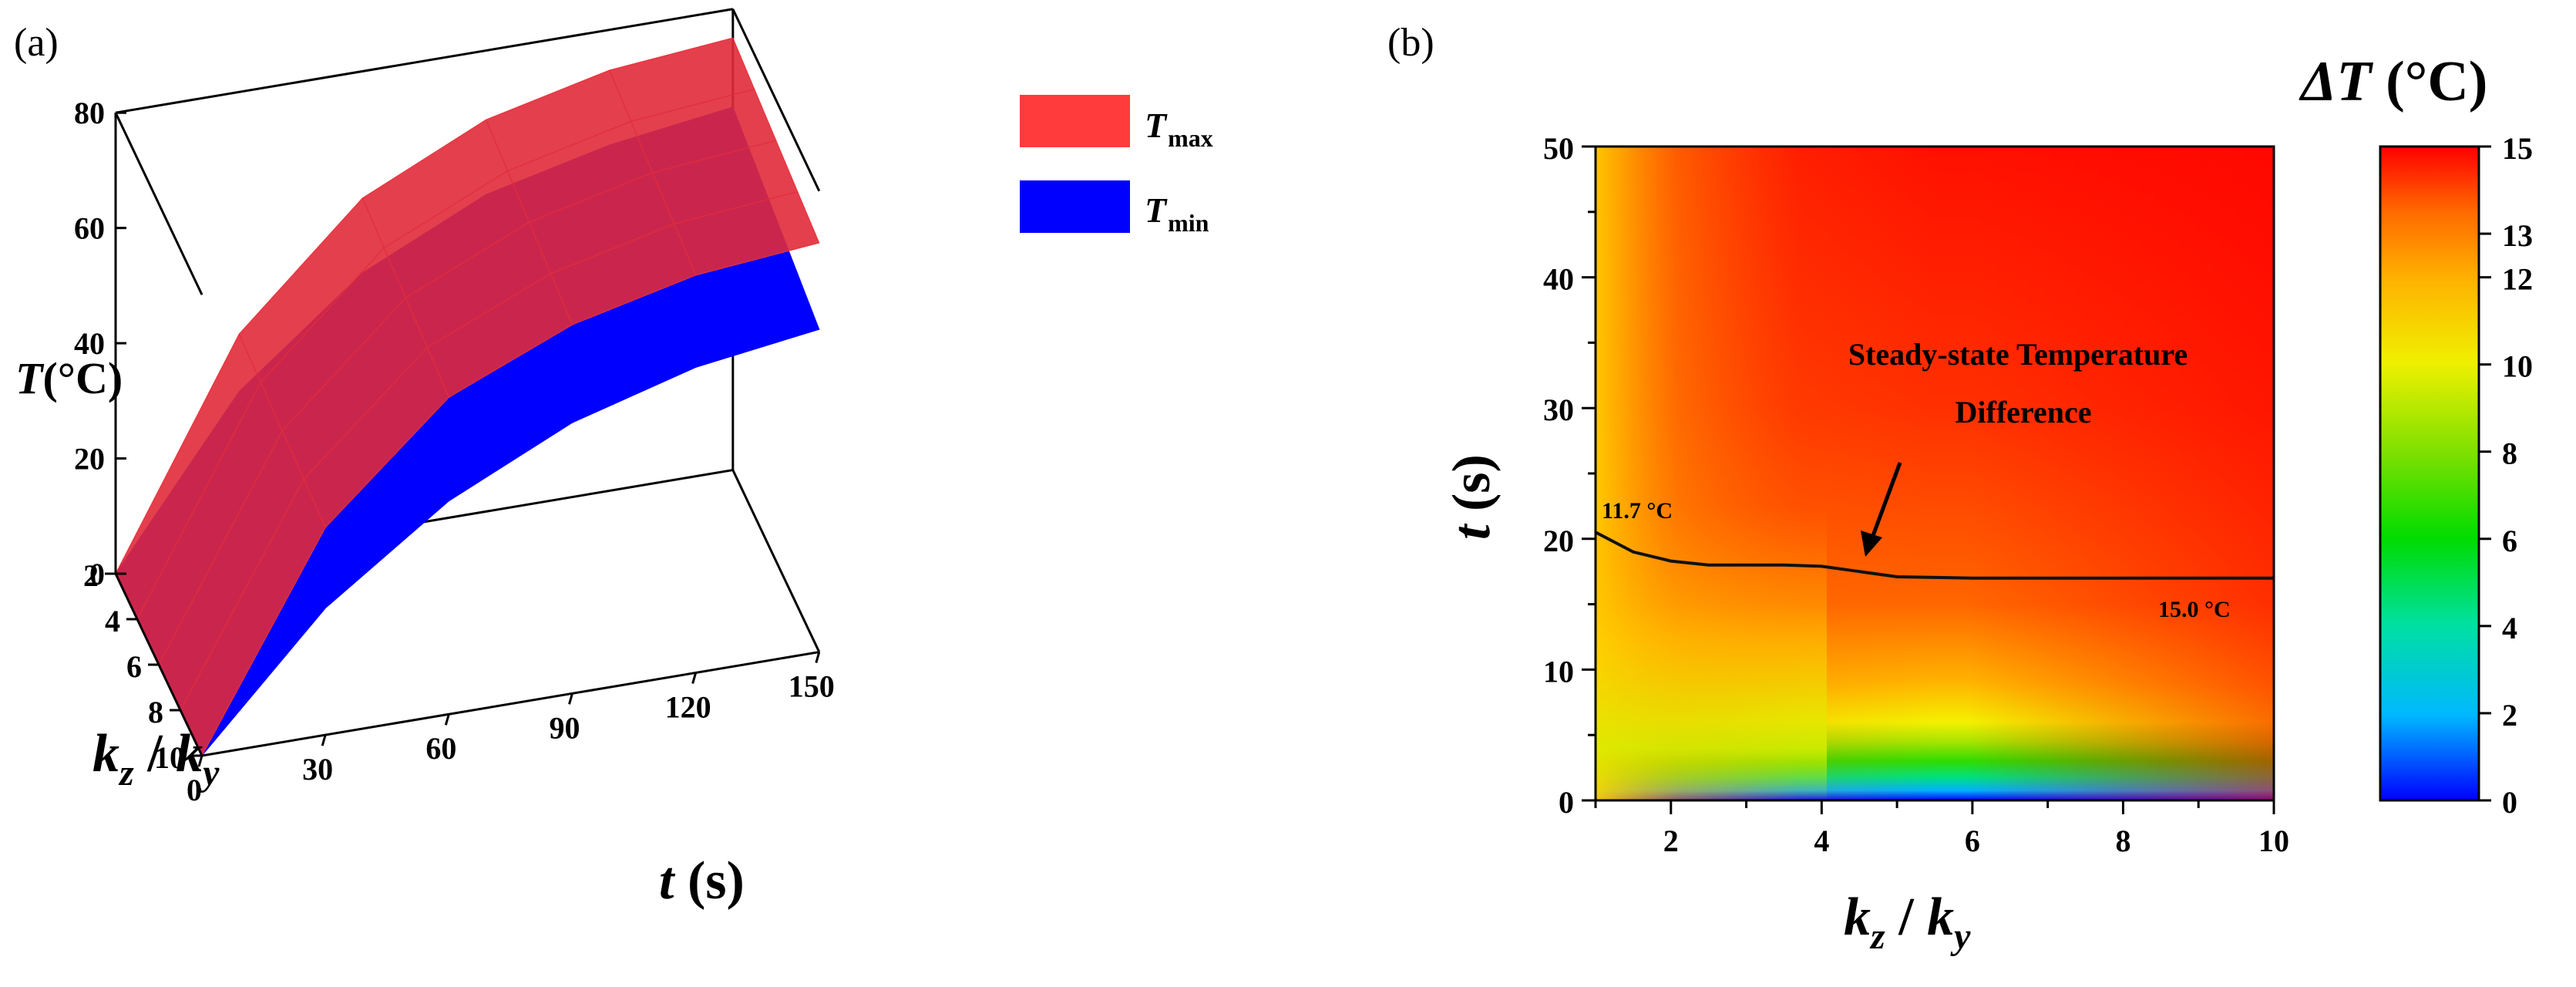 Image resolution: width=2576 pixels, height=987 pixels. What do you see at coordinates (1821, 841) in the screenshot?
I see `heatmap-x-tick-label: 4` at bounding box center [1821, 841].